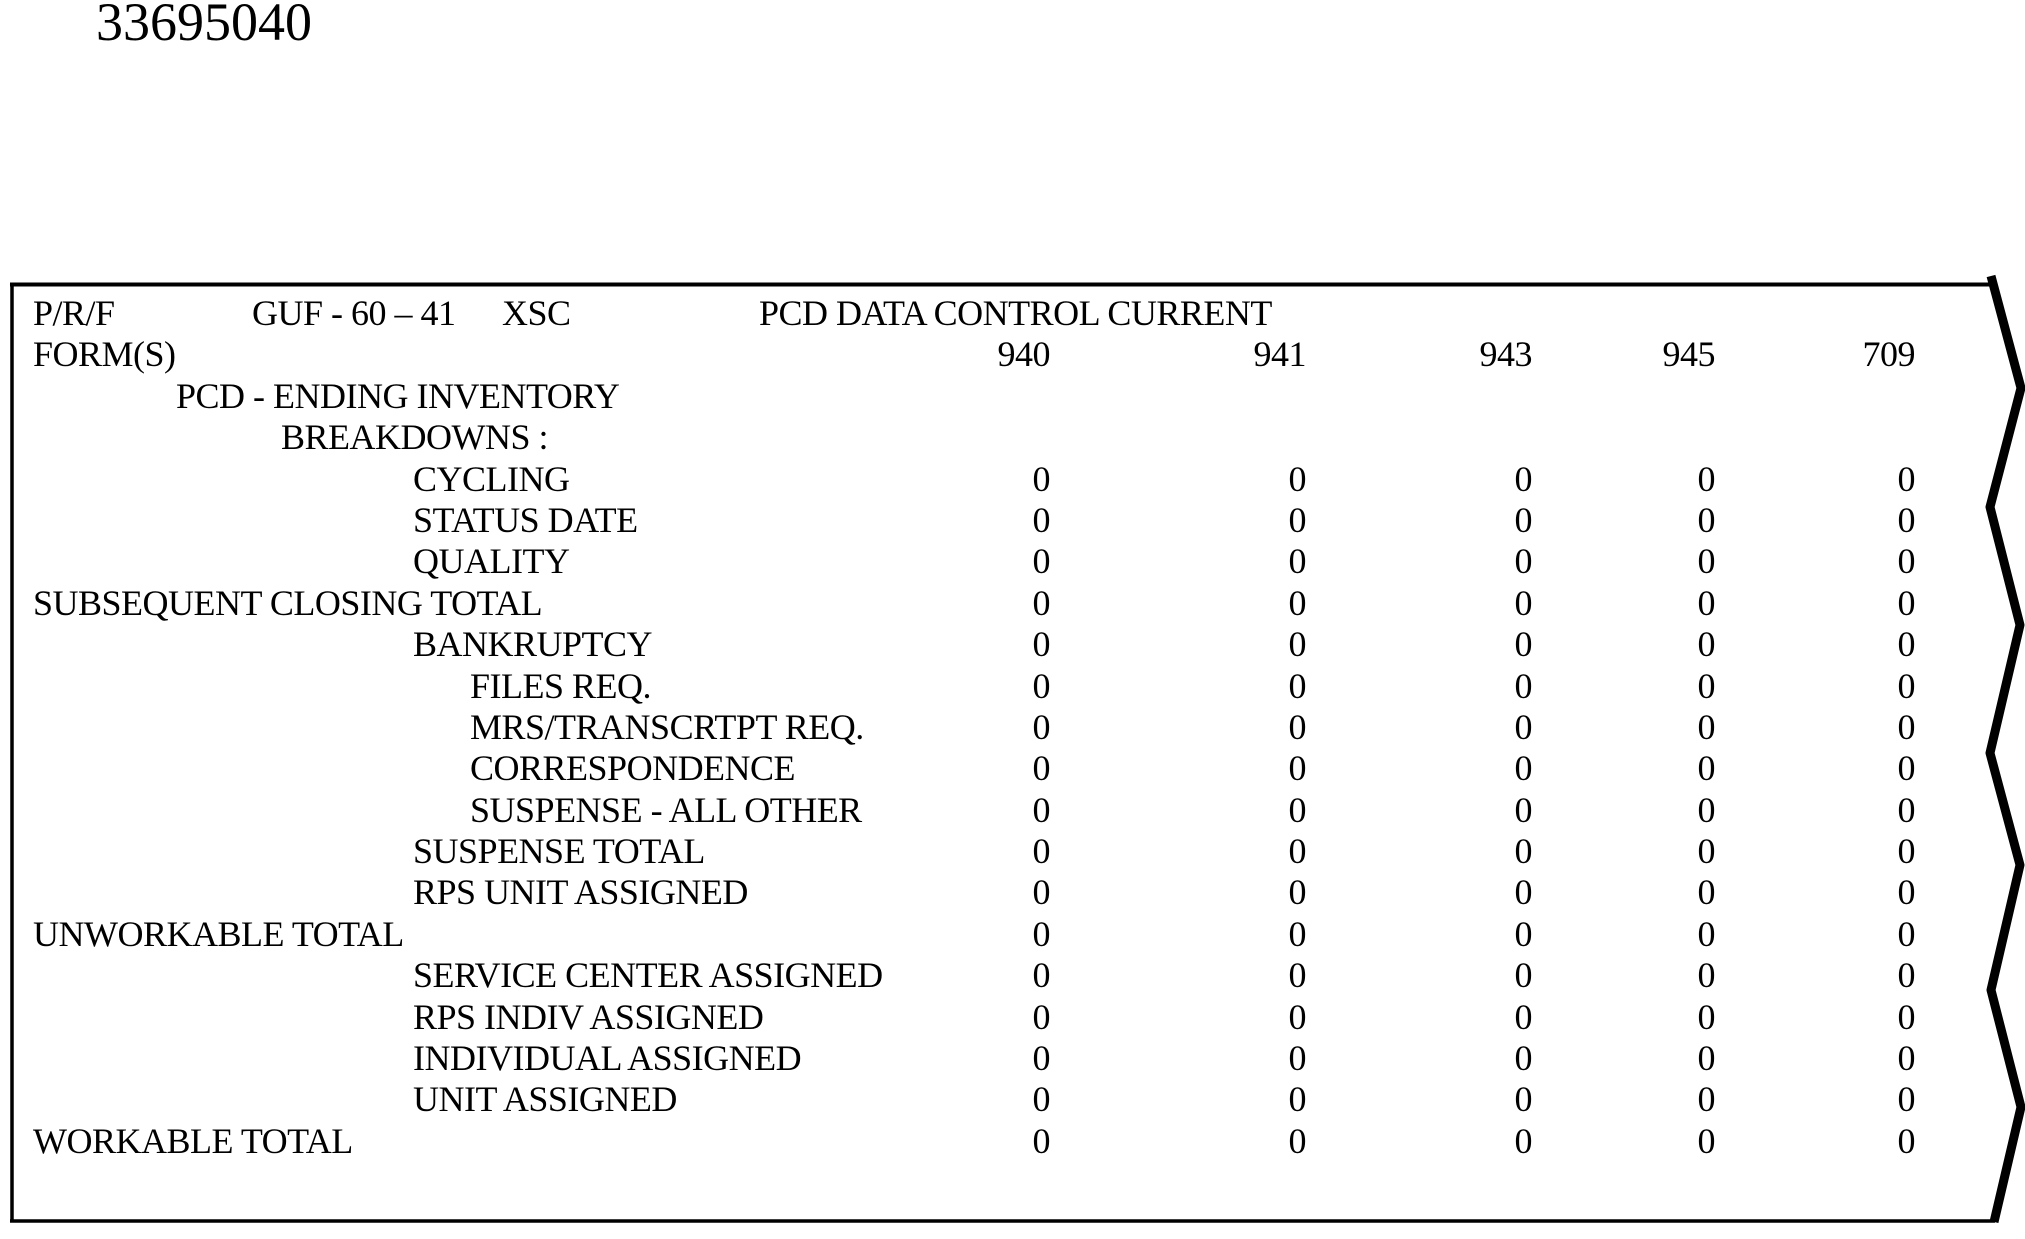  What do you see at coordinates (1889, 354) in the screenshot?
I see `cell-value: 709` at bounding box center [1889, 354].